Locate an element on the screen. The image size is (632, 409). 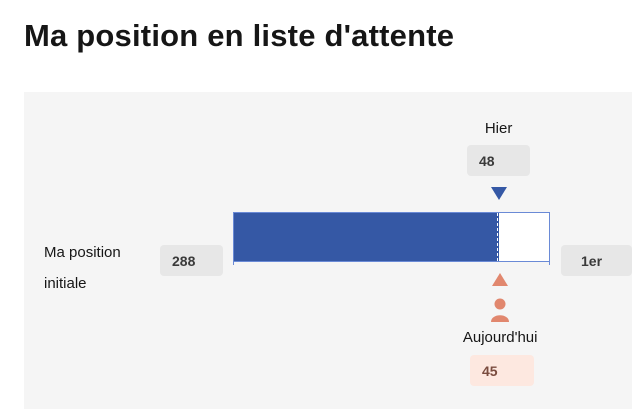
yesterday-label: Hier is located at coordinates (498, 128).